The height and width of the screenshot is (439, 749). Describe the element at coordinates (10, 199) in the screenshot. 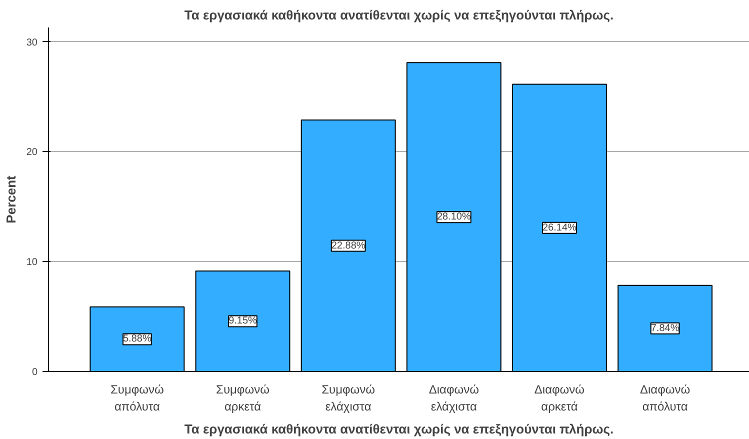

I see `y-axis-title: Percent` at that location.